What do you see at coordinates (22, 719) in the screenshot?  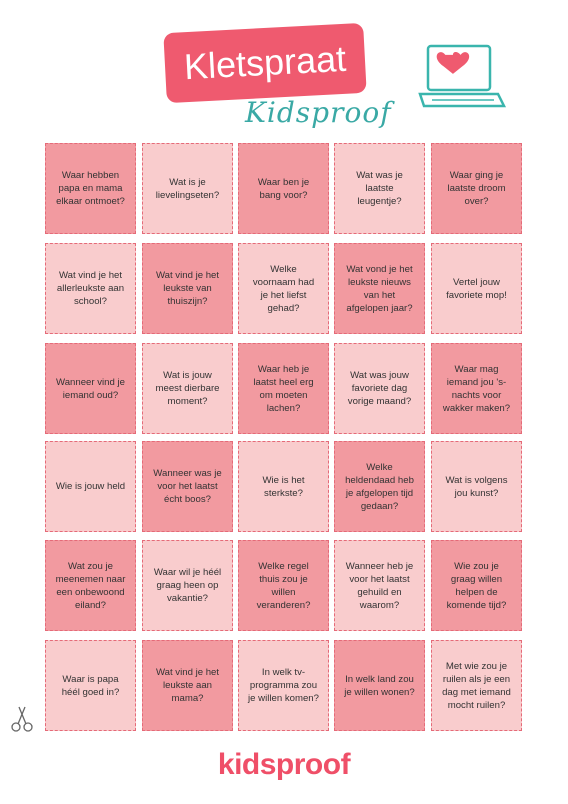 I see `scissors-icon` at bounding box center [22, 719].